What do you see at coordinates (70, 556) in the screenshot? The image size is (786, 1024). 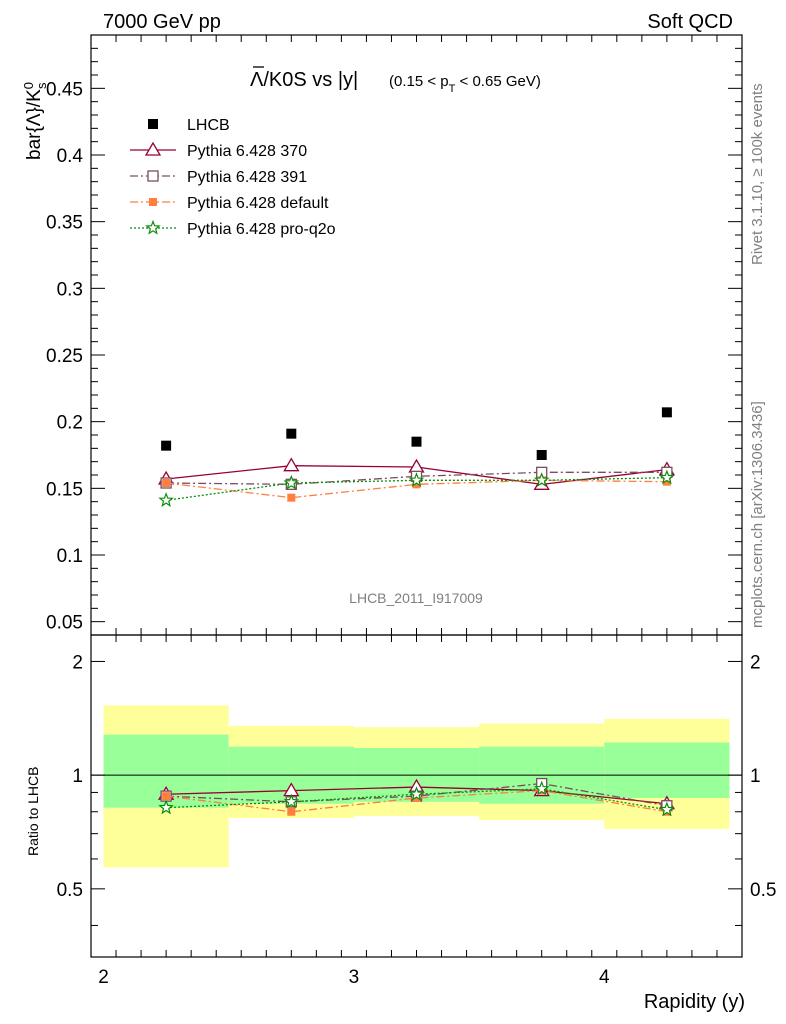 I see `main-y-tick-label: 0.1` at bounding box center [70, 556].